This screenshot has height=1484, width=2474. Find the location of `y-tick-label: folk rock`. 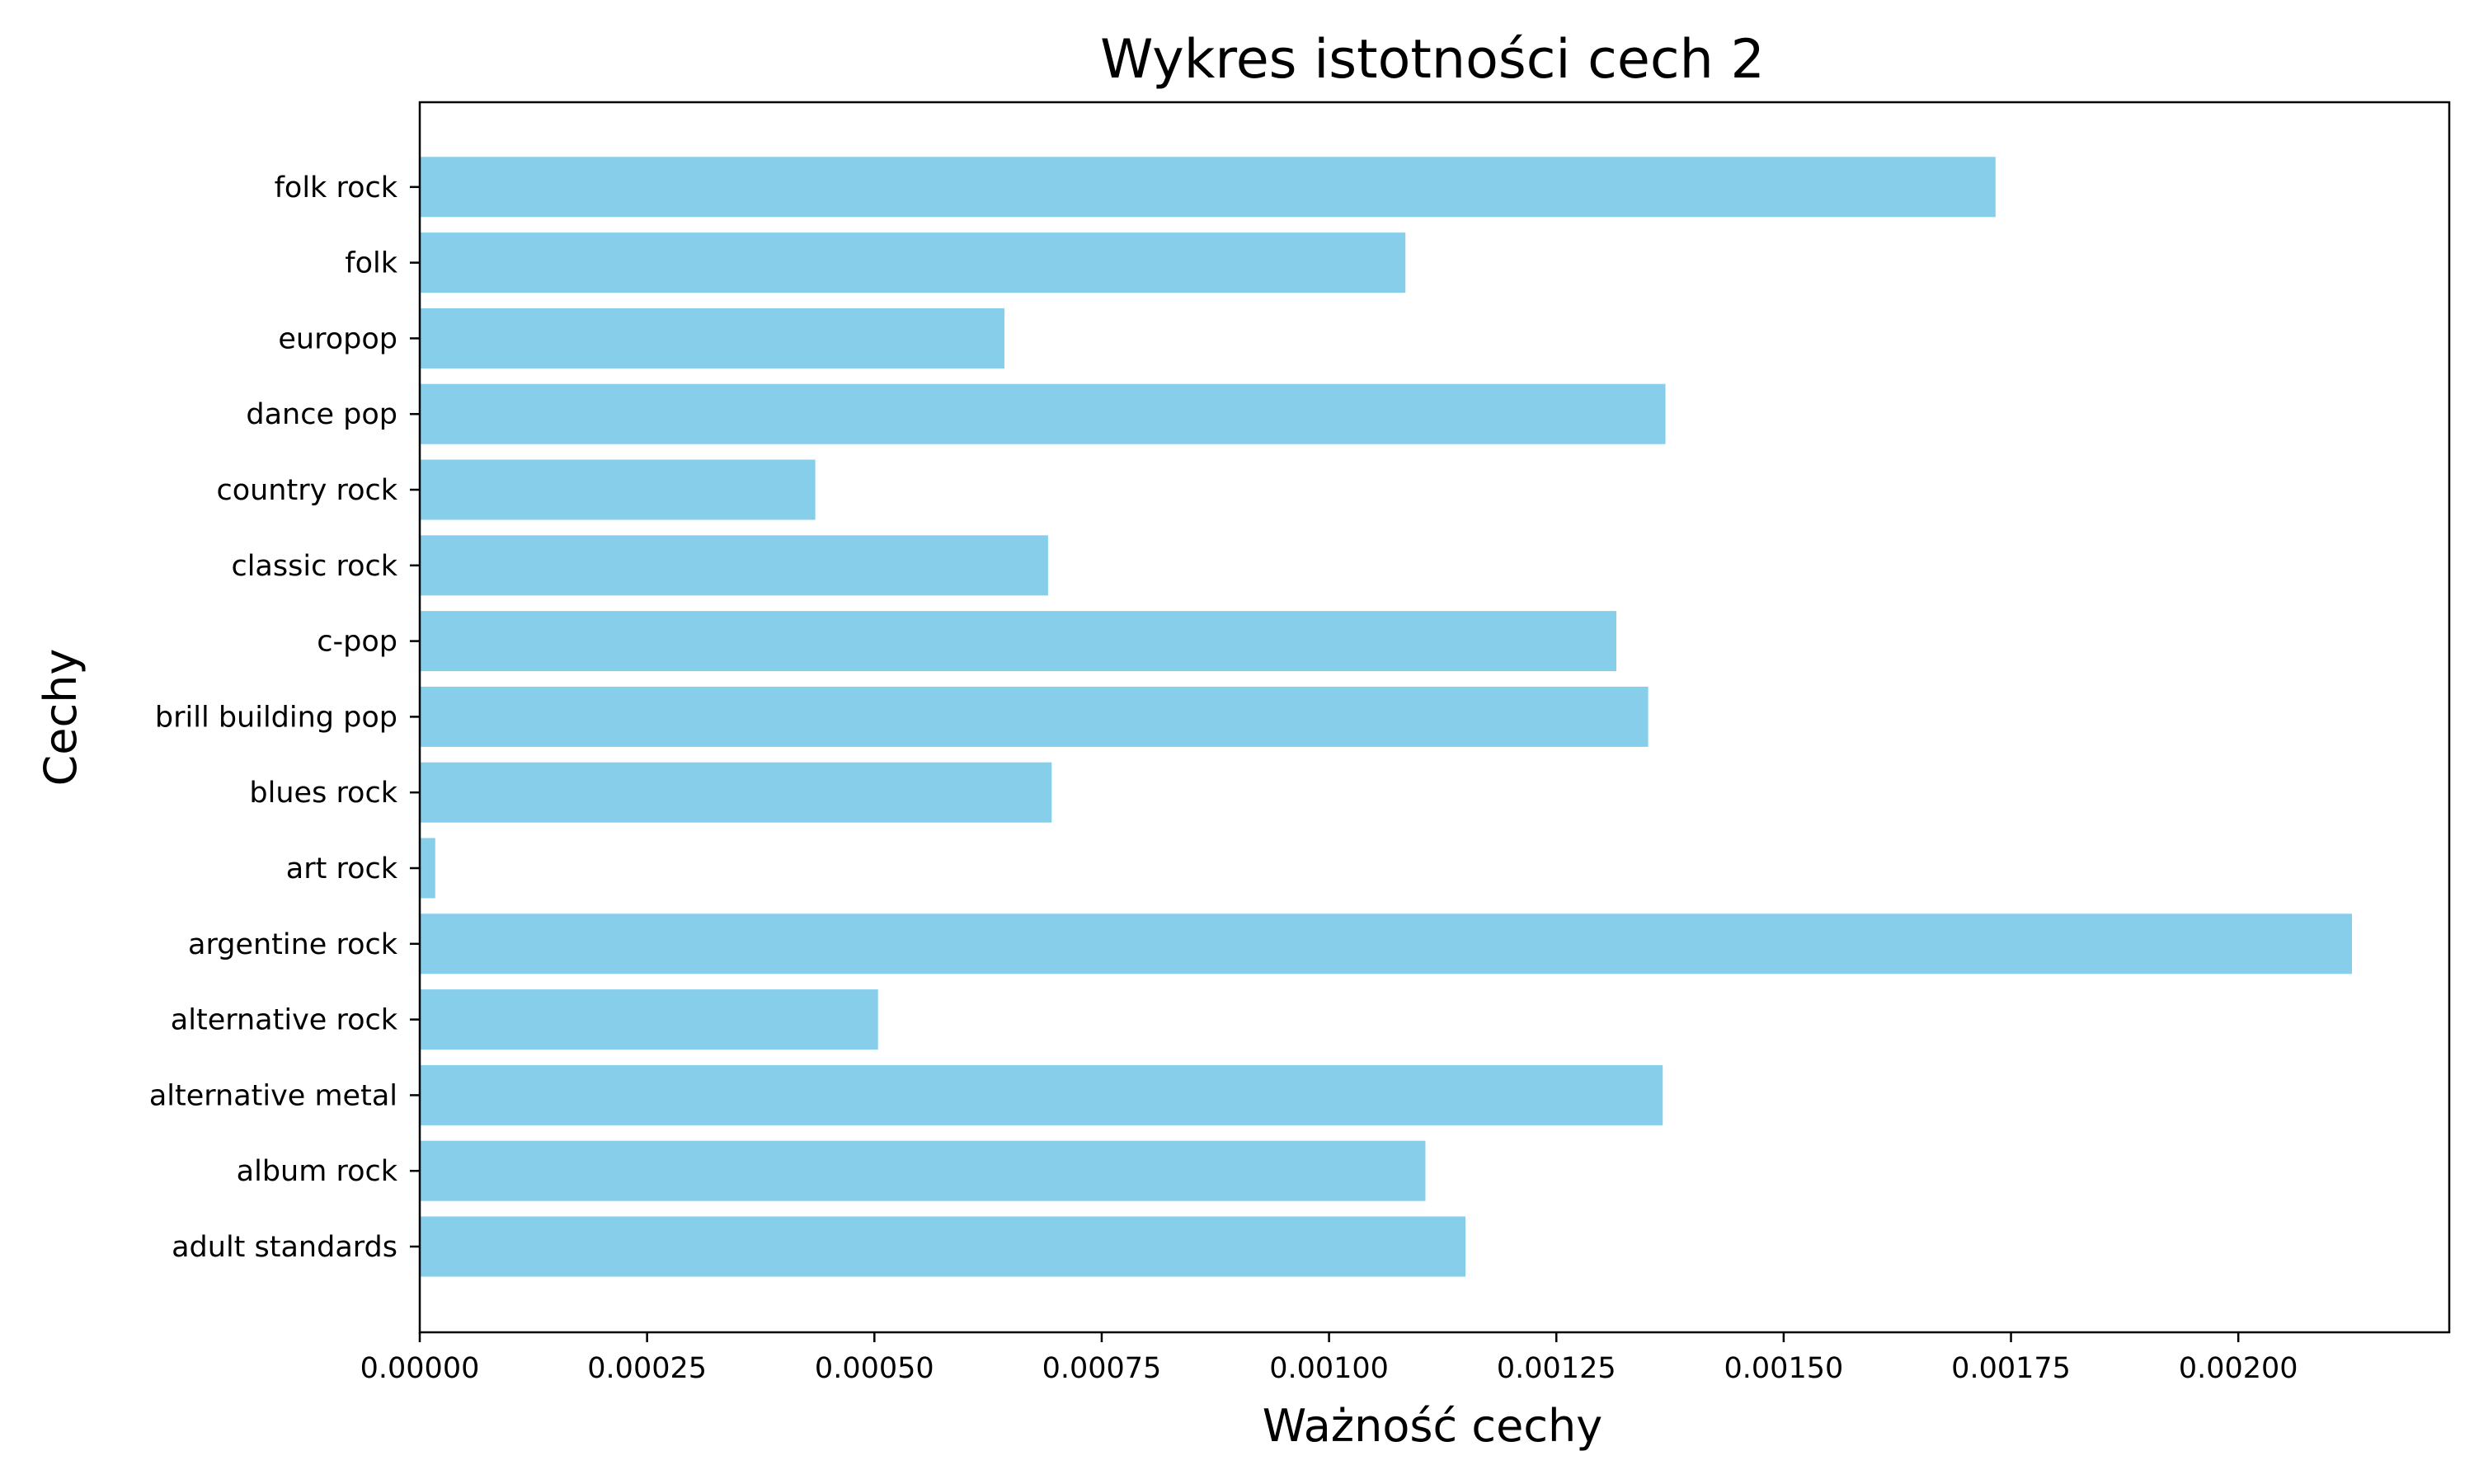

y-tick-label: folk rock is located at coordinates (336, 187).